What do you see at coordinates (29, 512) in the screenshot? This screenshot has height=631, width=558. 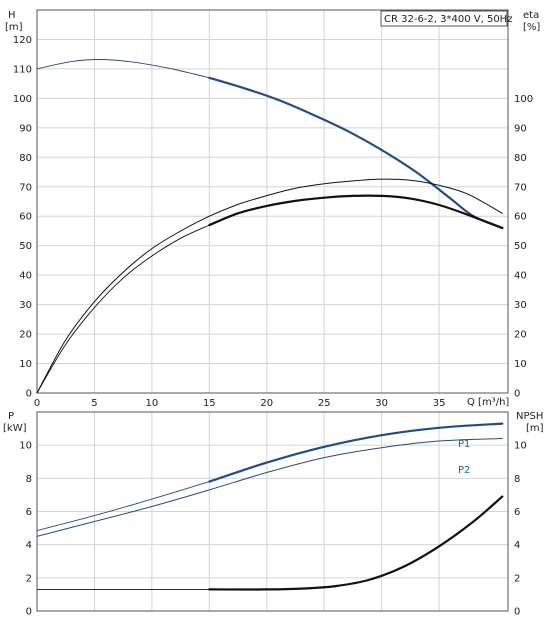 I see `bottom-left-tick-label: 6` at bounding box center [29, 512].